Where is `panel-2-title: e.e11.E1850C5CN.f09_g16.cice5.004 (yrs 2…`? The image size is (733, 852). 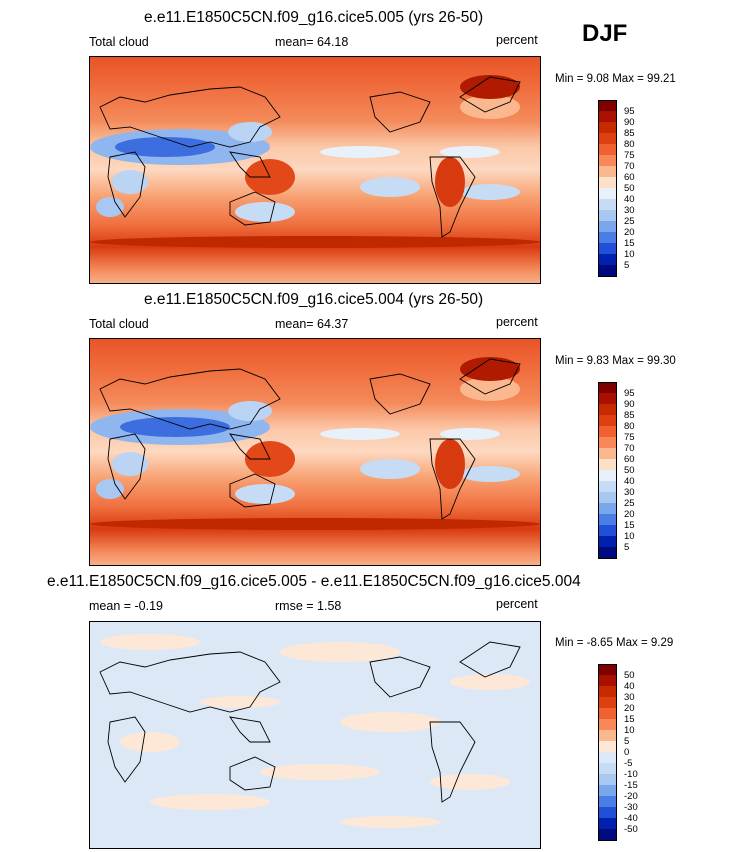 panel-2-title: e.e11.E1850C5CN.f09_g16.cice5.004 (yrs 2… is located at coordinates (314, 299).